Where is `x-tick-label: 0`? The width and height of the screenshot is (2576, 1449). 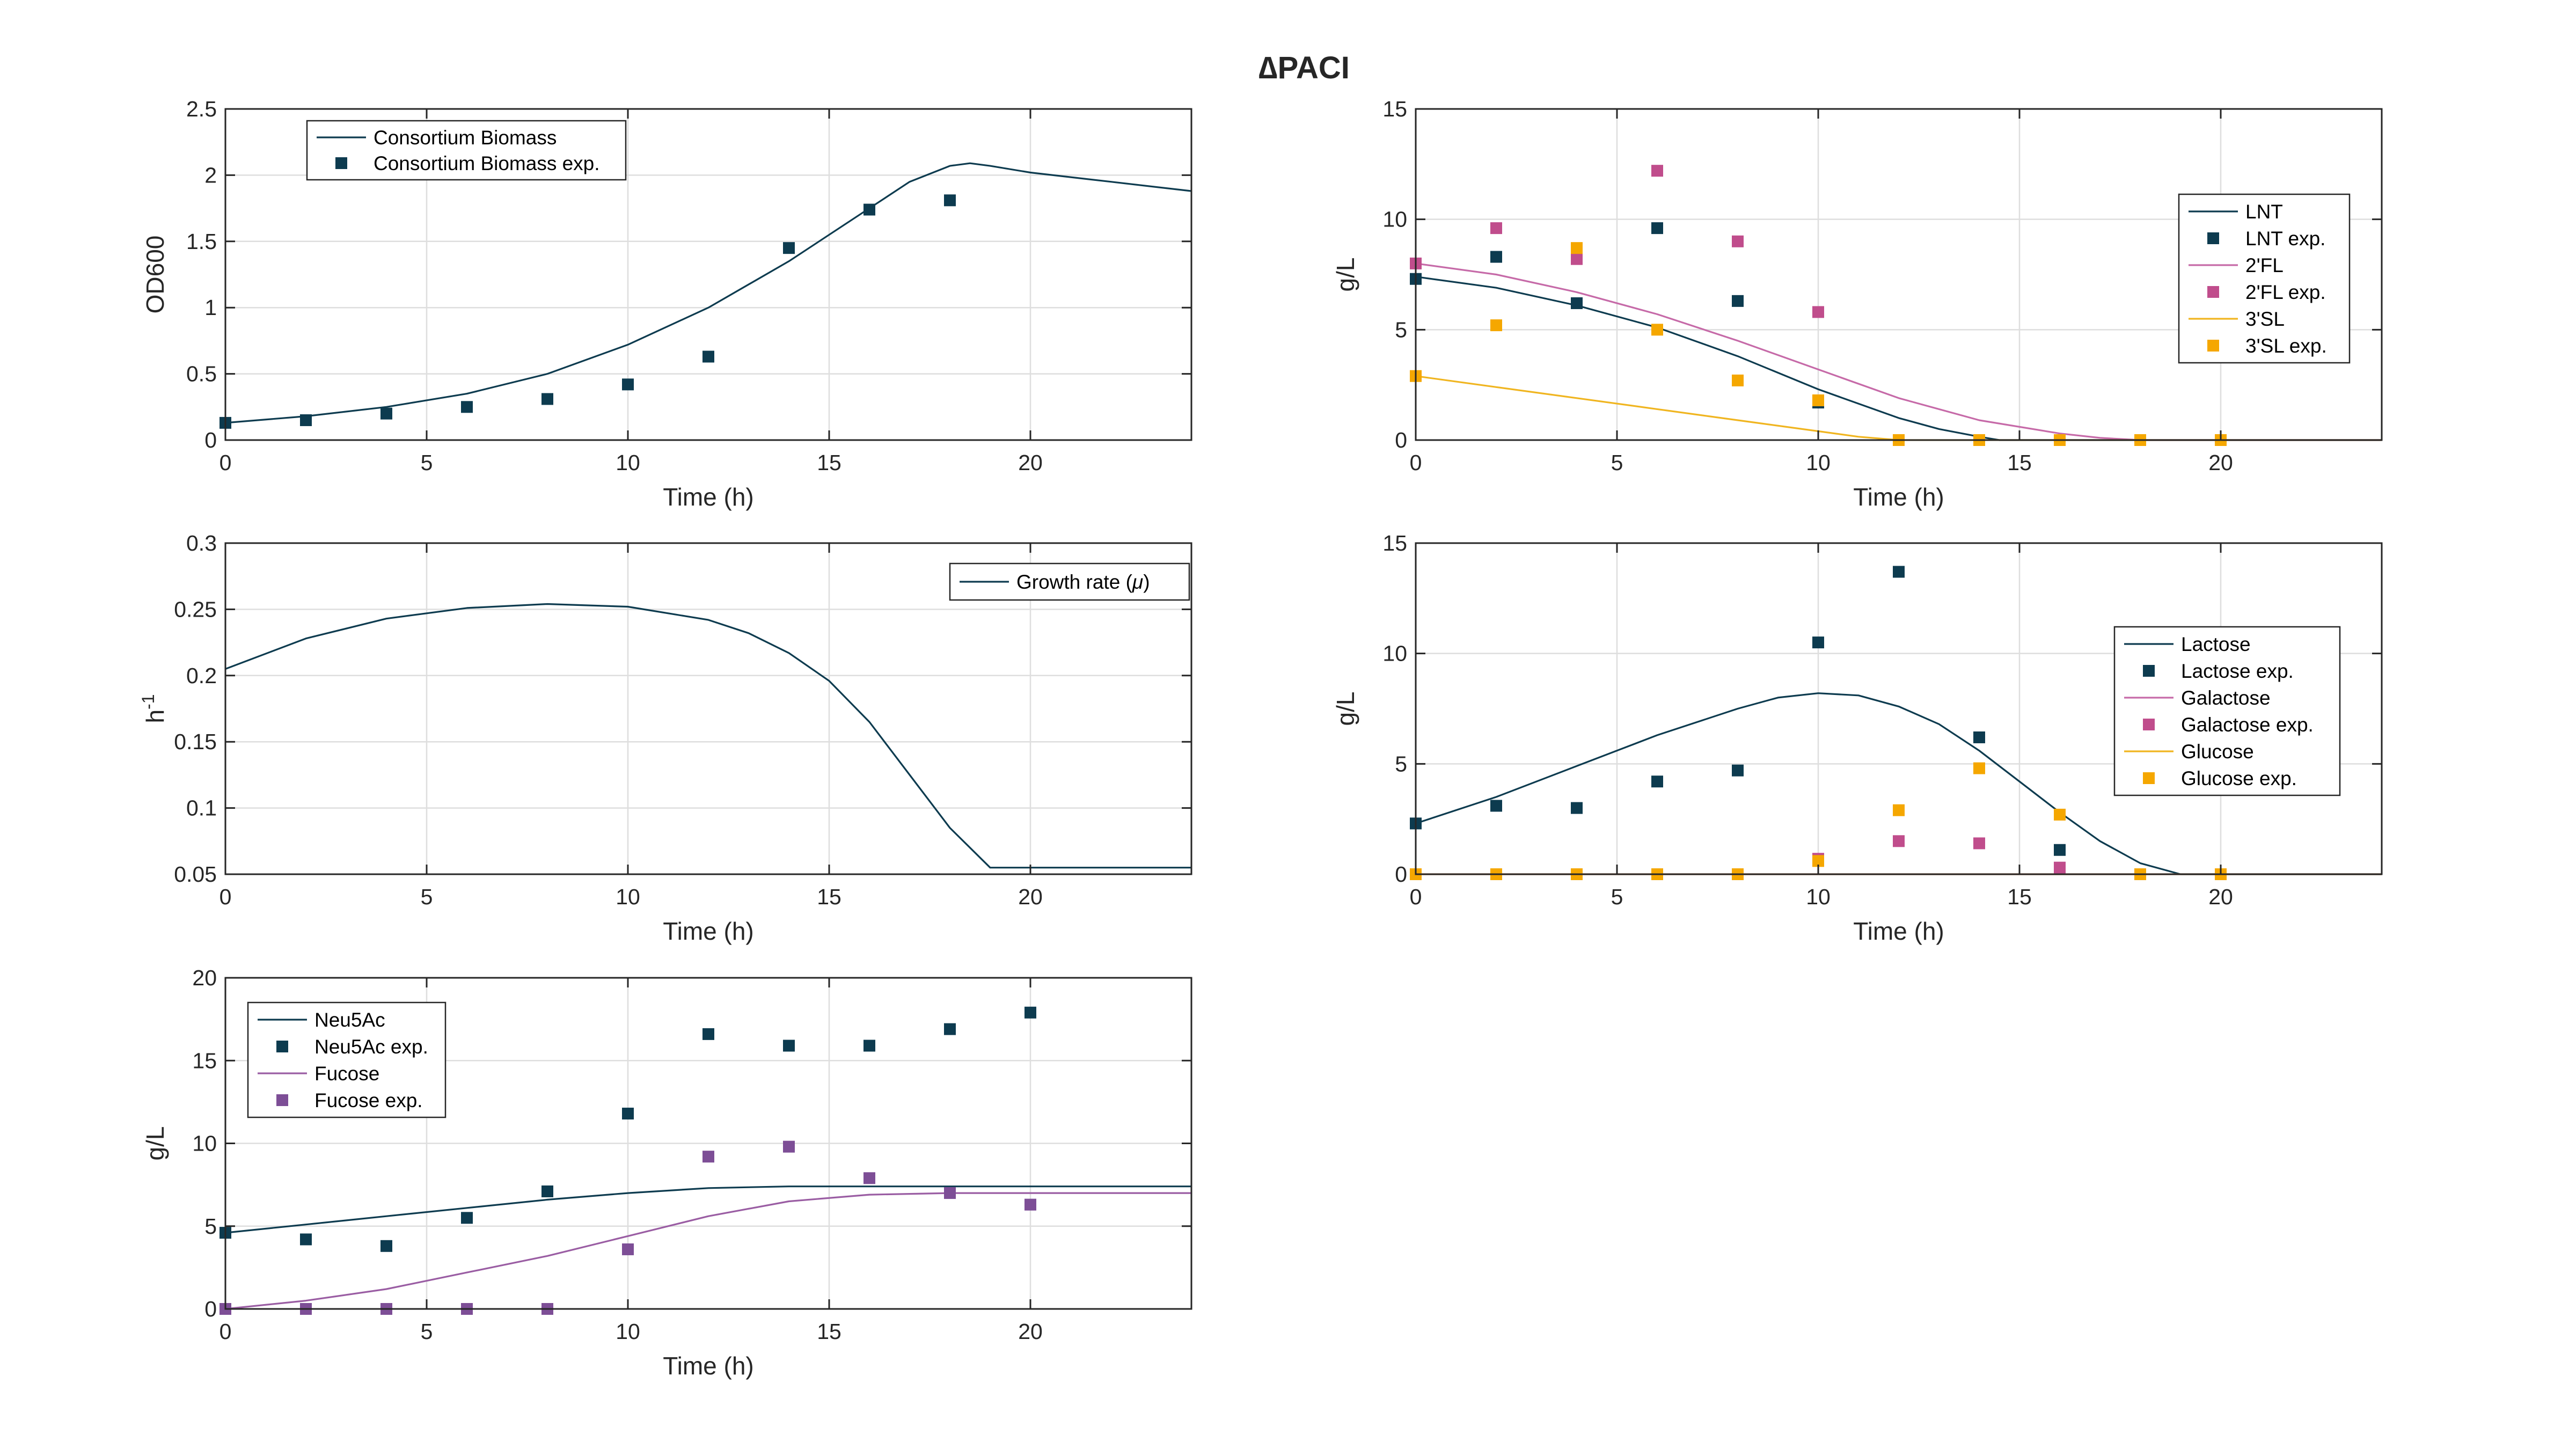
x-tick-label: 0 is located at coordinates (1416, 896).